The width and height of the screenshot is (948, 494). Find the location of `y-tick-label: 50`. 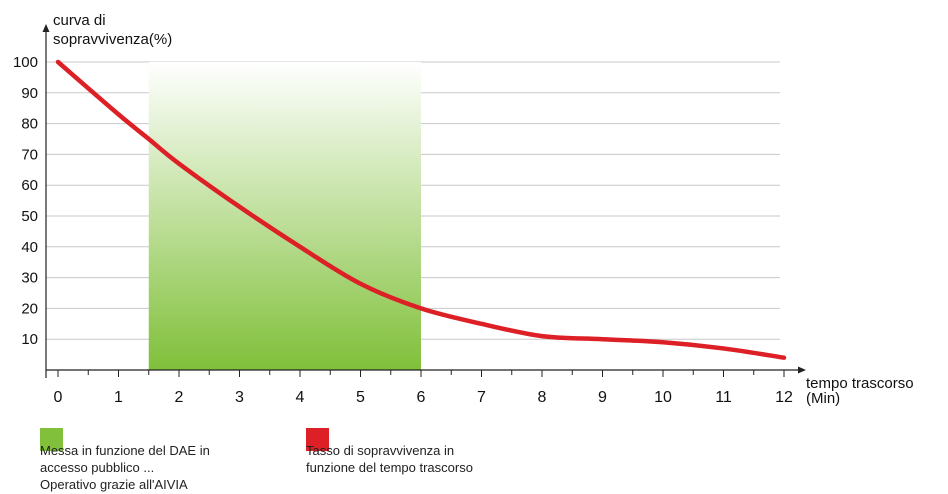

y-tick-label: 50 is located at coordinates (29, 216).